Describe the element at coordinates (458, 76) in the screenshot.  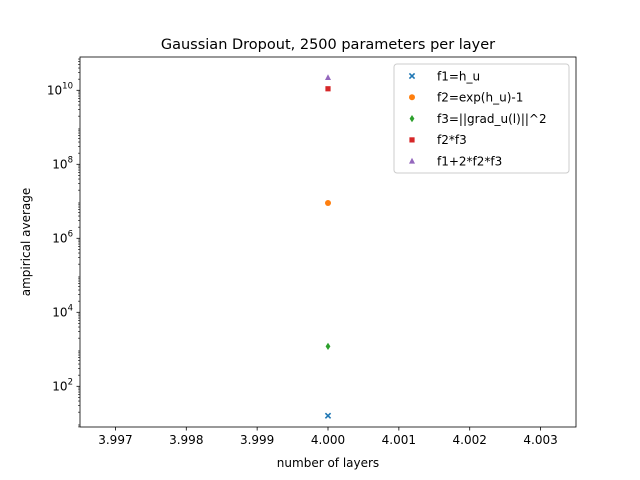
I see `legend-label: f1=h_u` at that location.